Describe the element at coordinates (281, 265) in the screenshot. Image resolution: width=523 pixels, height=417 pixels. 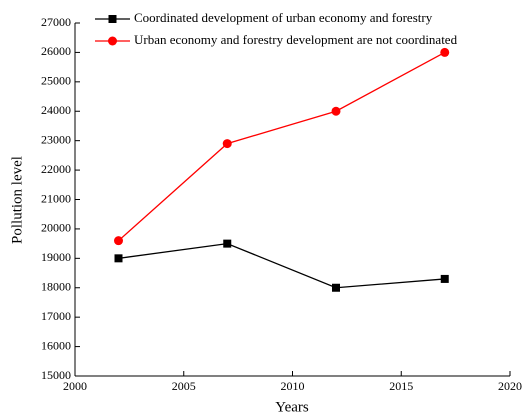
I see `series-line` at that location.